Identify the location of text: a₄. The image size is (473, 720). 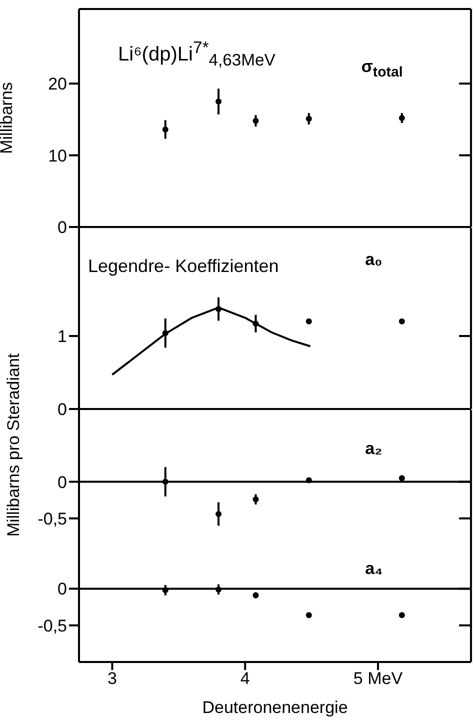
(374, 569).